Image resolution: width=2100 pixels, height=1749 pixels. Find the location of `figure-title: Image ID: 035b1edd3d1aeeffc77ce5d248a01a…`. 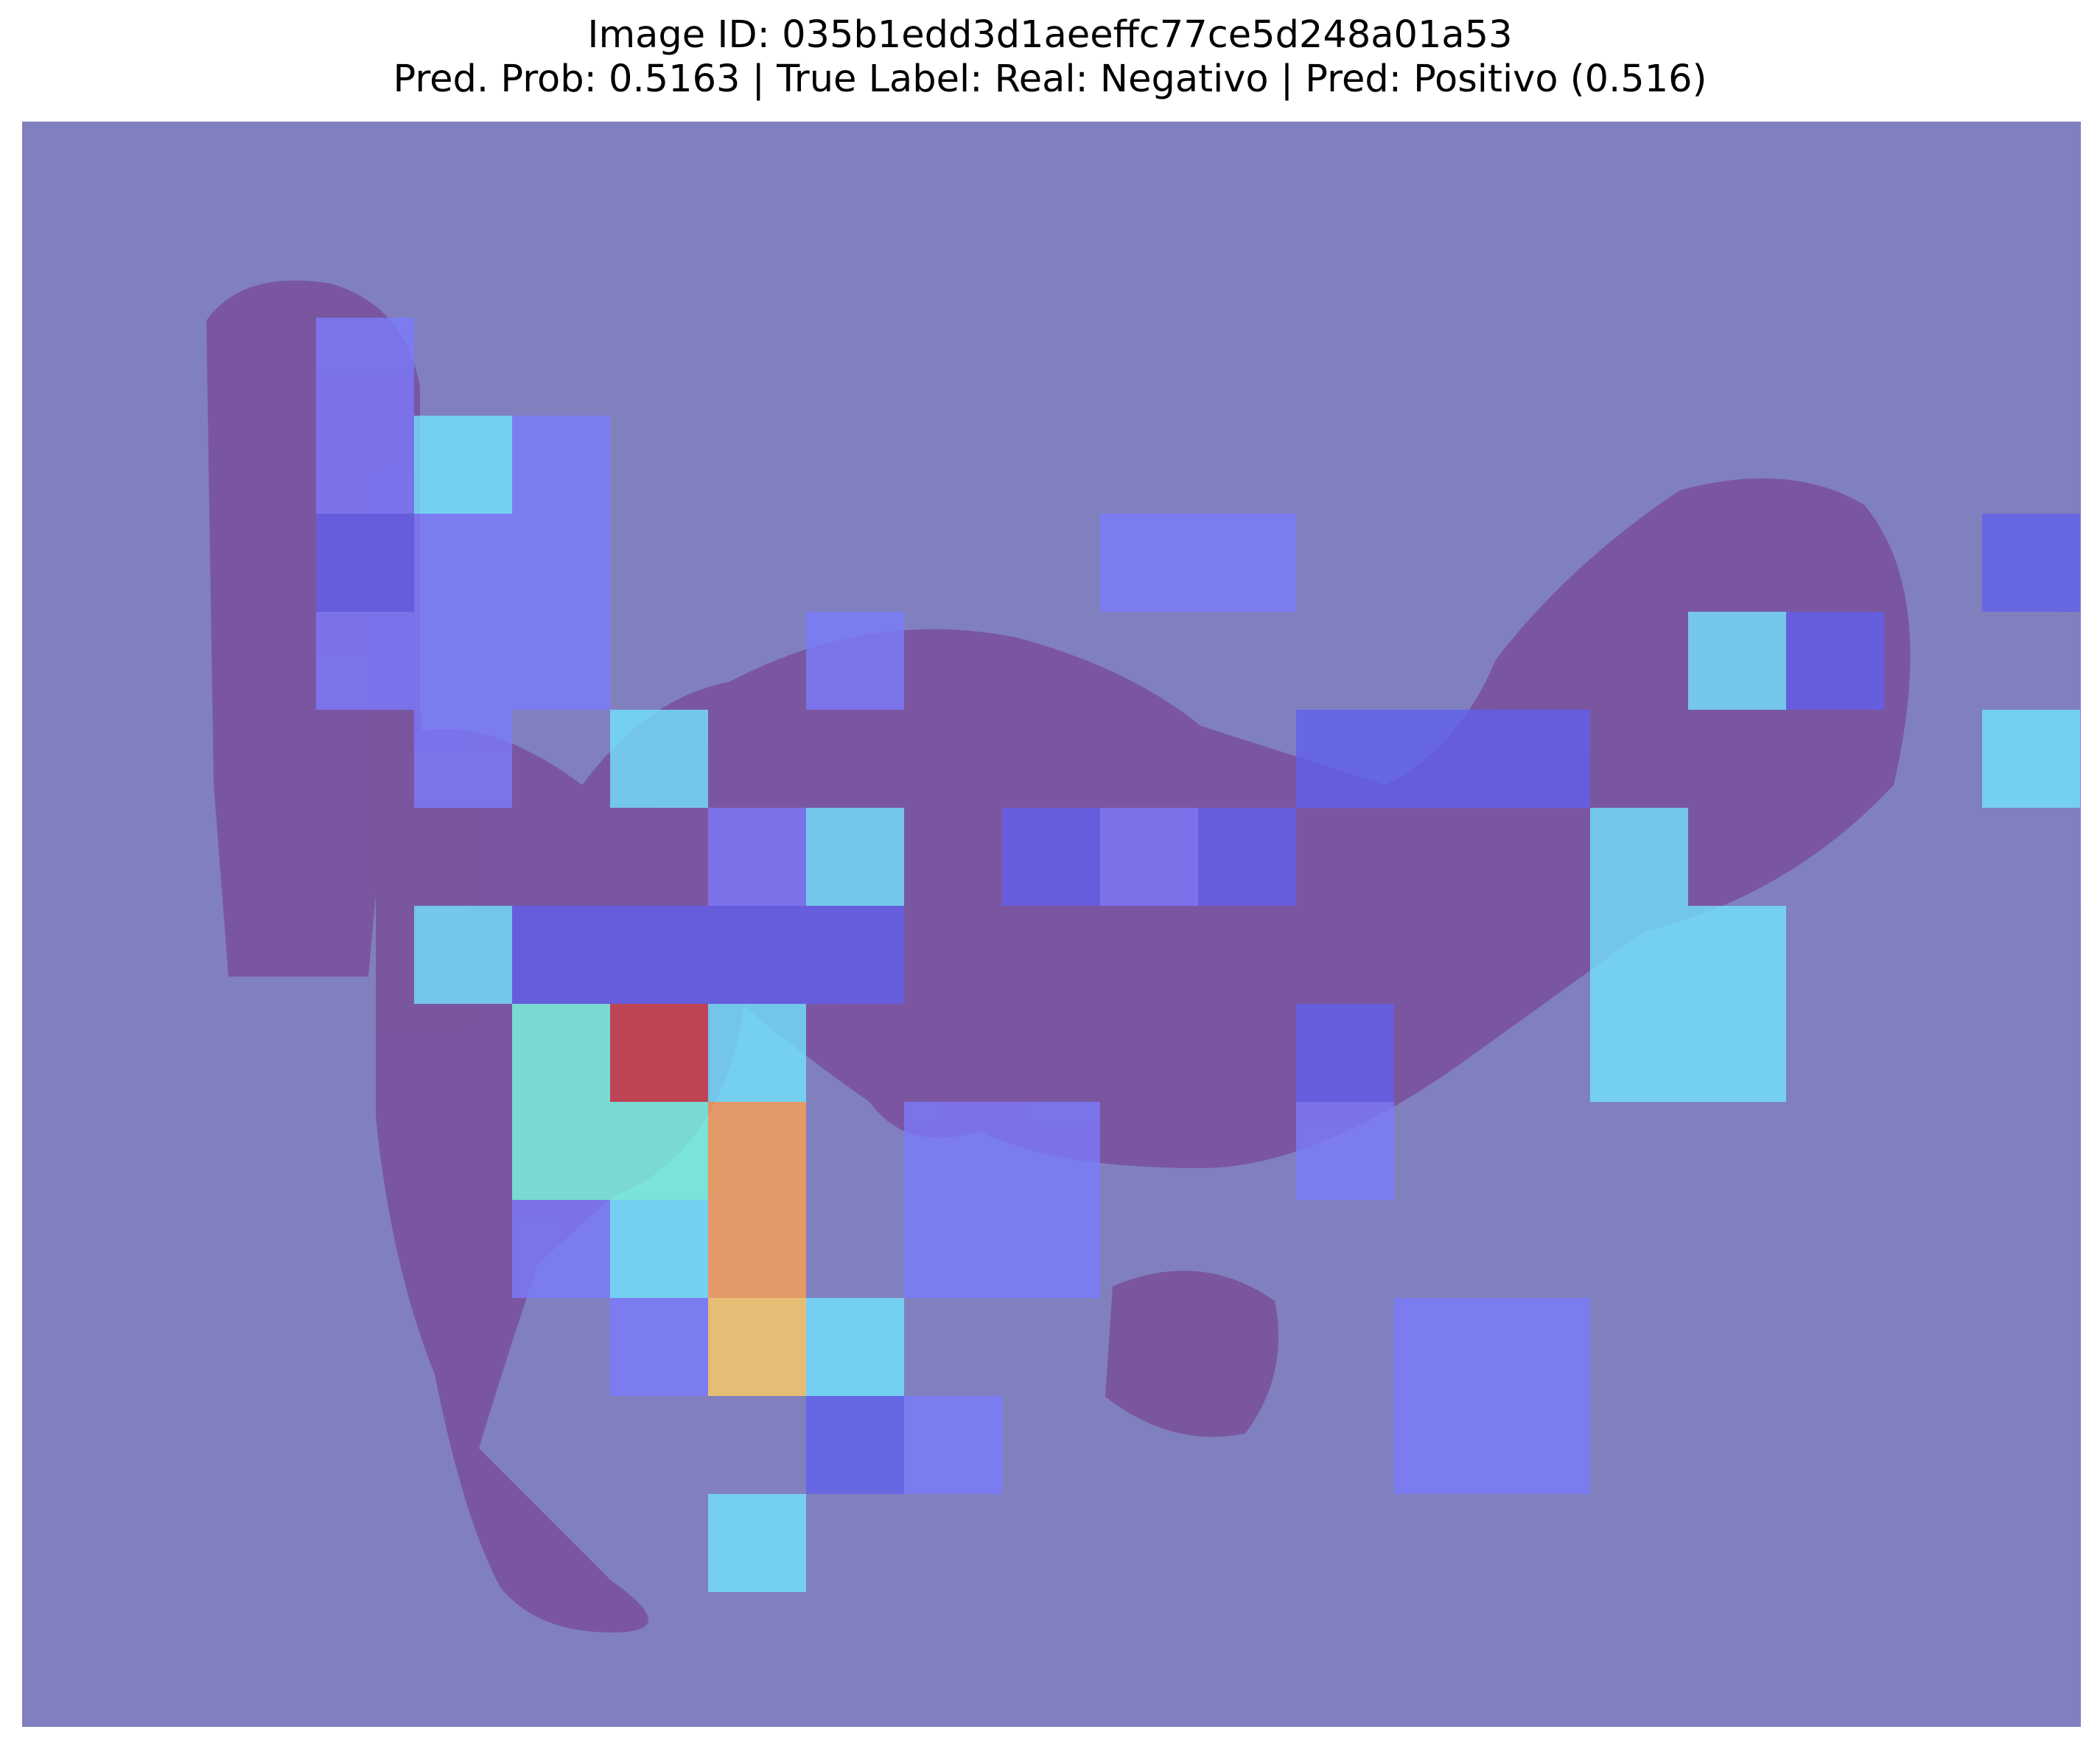

figure-title: Image ID: 035b1edd3d1aeeffc77ce5d248a01a… is located at coordinates (1050, 58).